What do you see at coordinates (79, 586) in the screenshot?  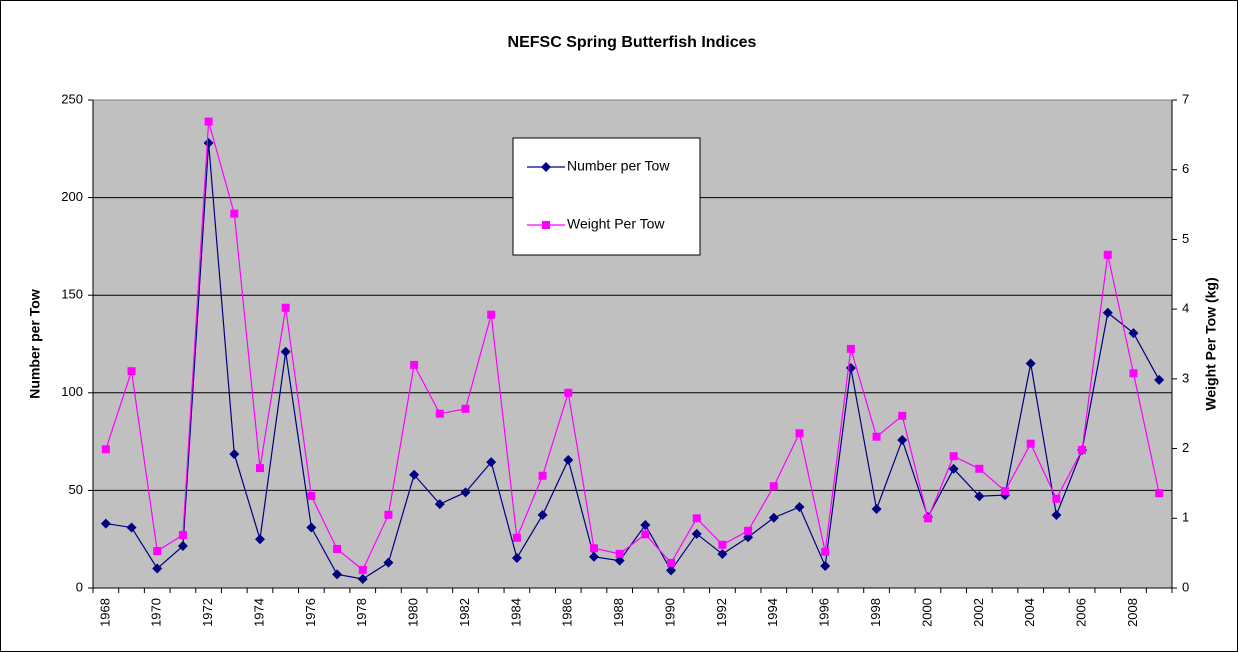 I see `y-tick-label: 0` at bounding box center [79, 586].